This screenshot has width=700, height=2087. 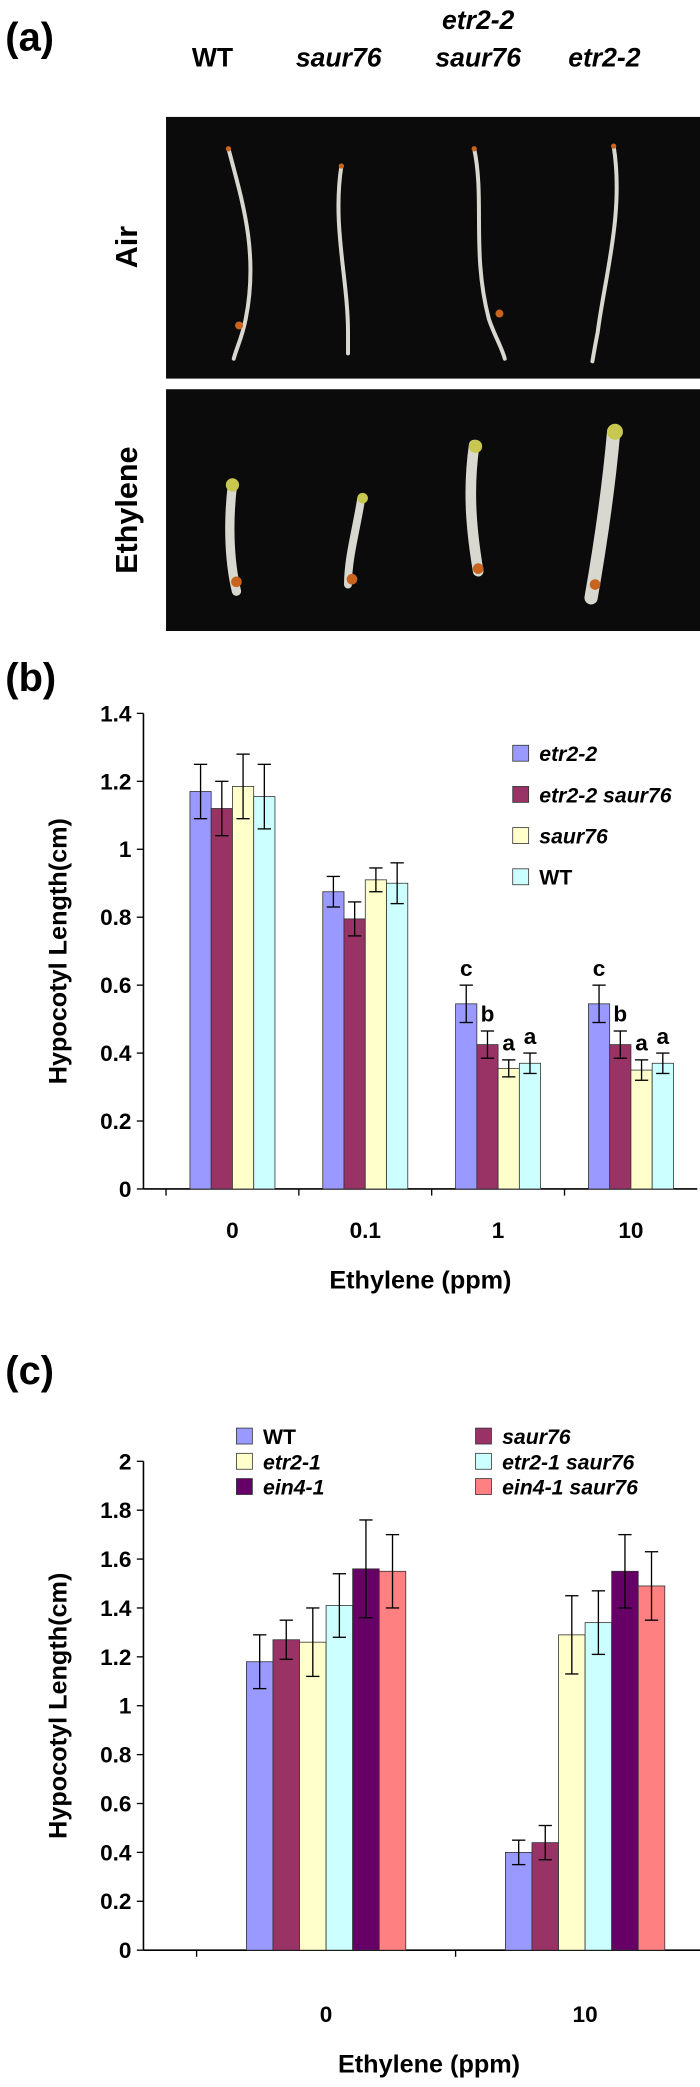 What do you see at coordinates (293, 1488) in the screenshot?
I see `legend-label: ein4-1` at bounding box center [293, 1488].